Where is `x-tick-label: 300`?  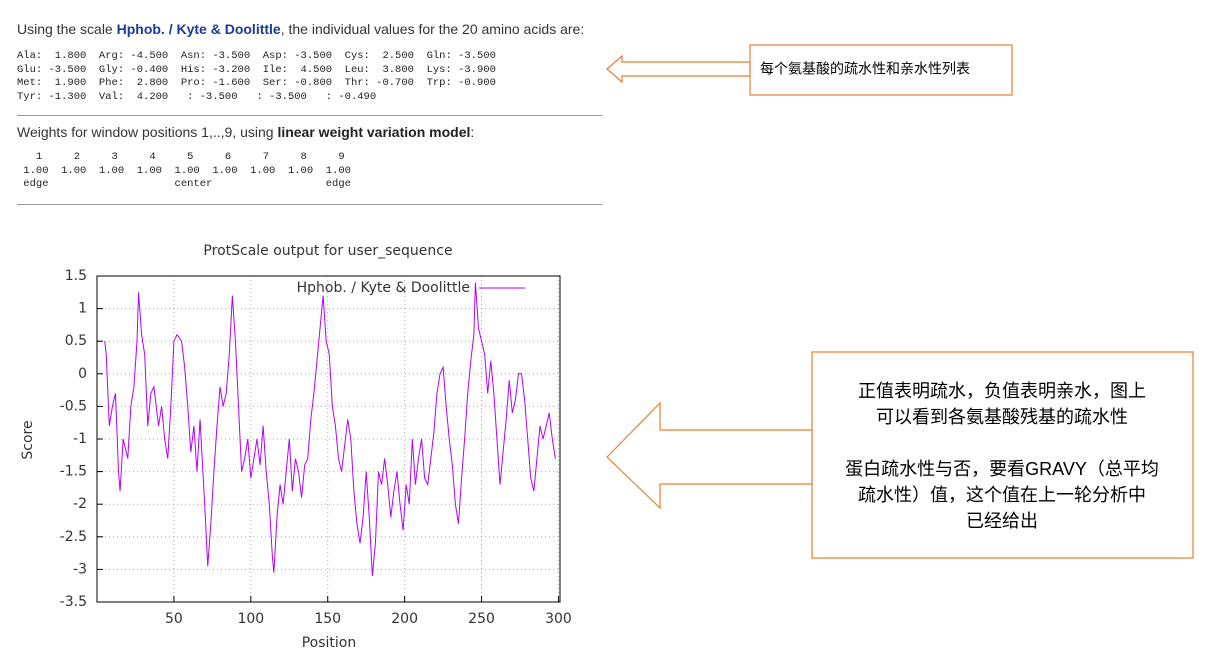
x-tick-label: 300 is located at coordinates (558, 619).